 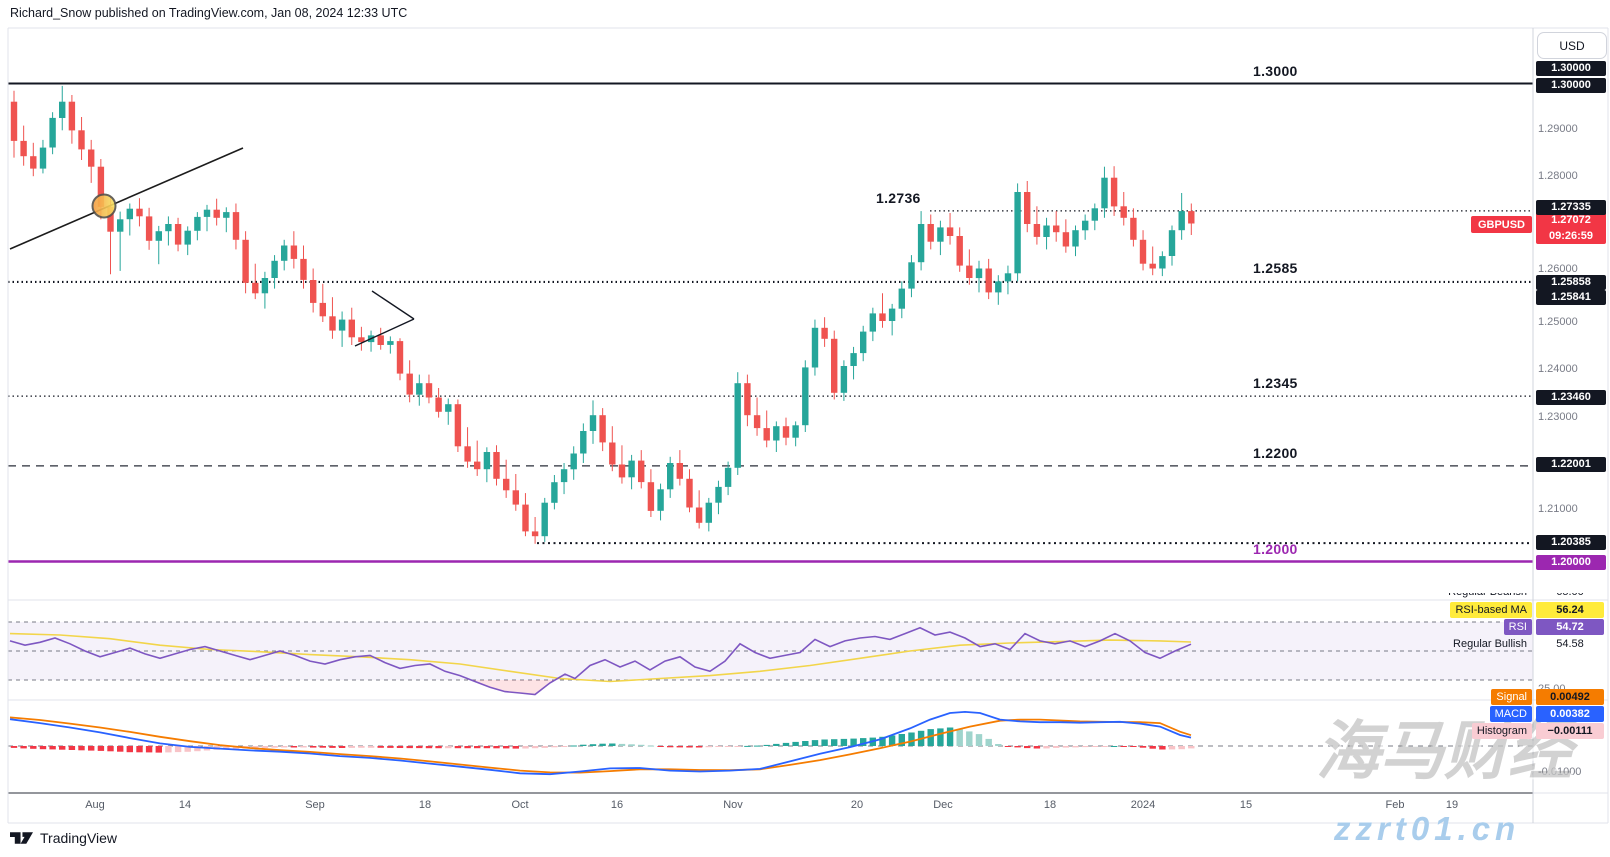 I want to click on axis-label: 1.21000, so click(x=1558, y=509).